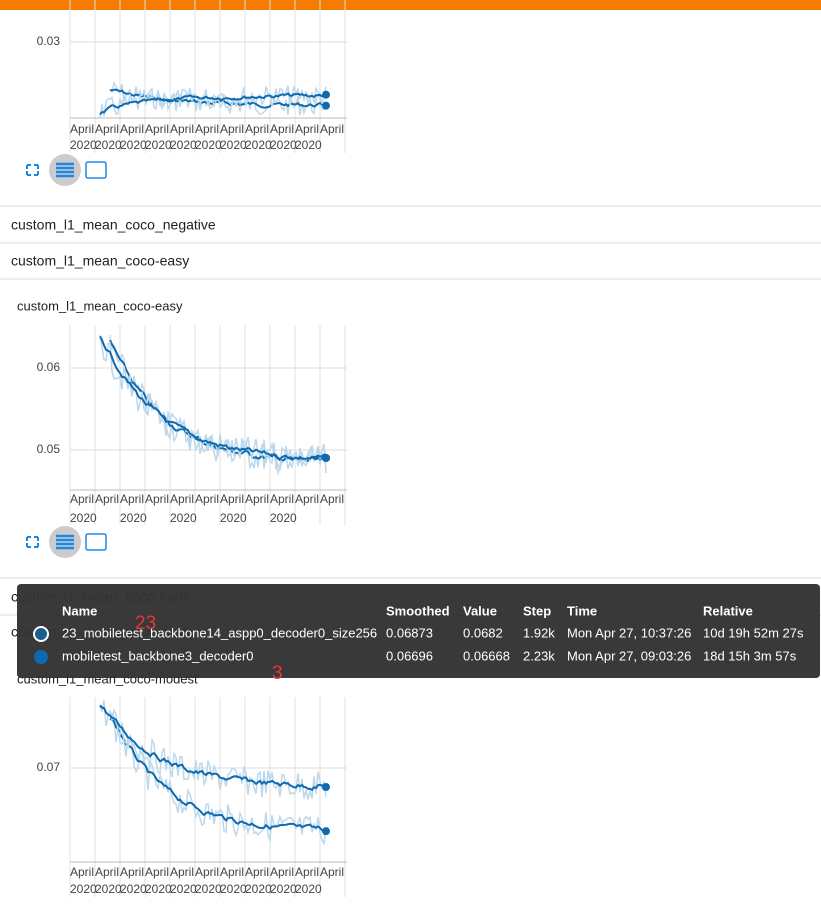 The image size is (821, 909). Describe the element at coordinates (750, 655) in the screenshot. I see `tooltip-cell: 18d 15h 3m 57s` at that location.